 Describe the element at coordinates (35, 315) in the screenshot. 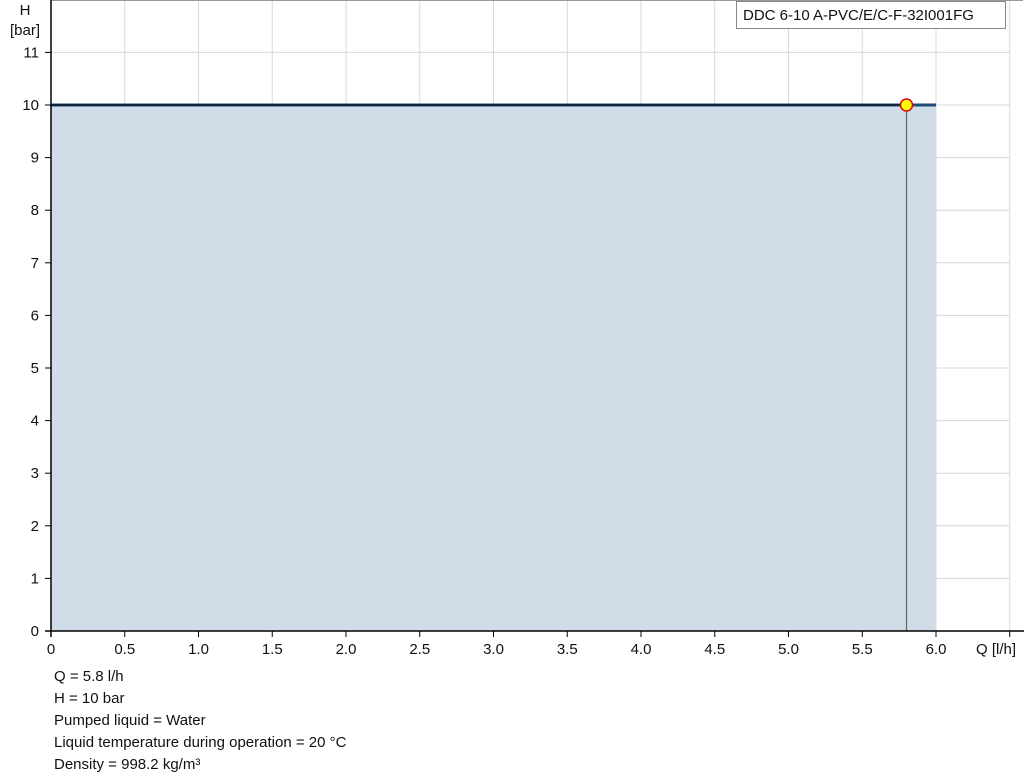

I see `y-tick-label: 6` at that location.